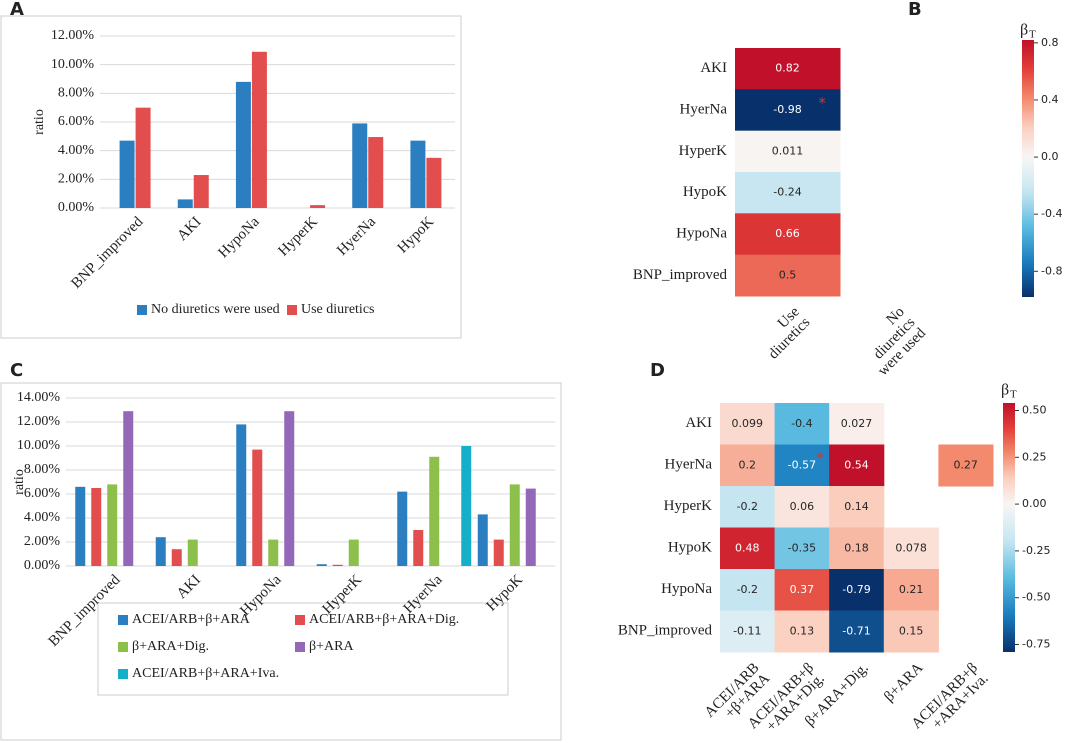 This screenshot has width=1065, height=743. What do you see at coordinates (1036, 644) in the screenshot?
I see `colorbar-tick-label: -0.75` at bounding box center [1036, 644].